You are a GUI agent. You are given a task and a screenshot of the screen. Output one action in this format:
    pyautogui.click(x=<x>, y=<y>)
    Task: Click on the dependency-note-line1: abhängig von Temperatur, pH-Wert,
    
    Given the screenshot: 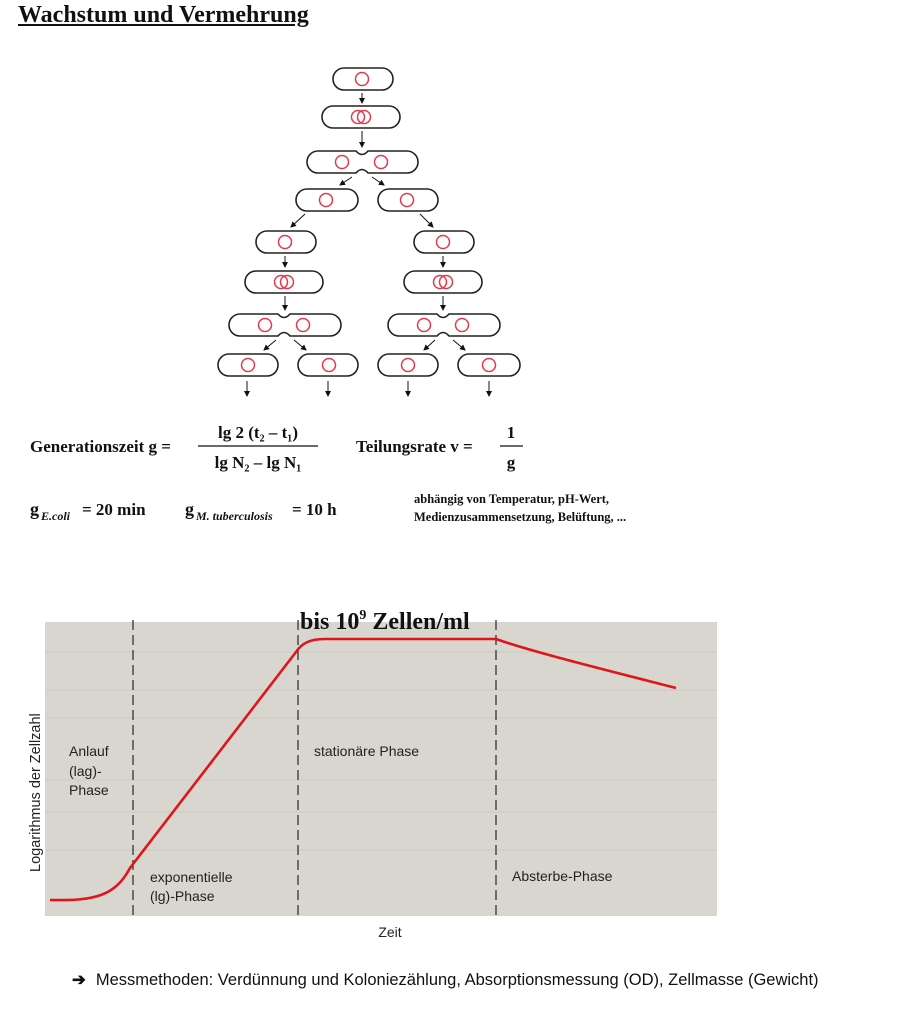 What is the action you would take?
    pyautogui.click(x=511, y=499)
    